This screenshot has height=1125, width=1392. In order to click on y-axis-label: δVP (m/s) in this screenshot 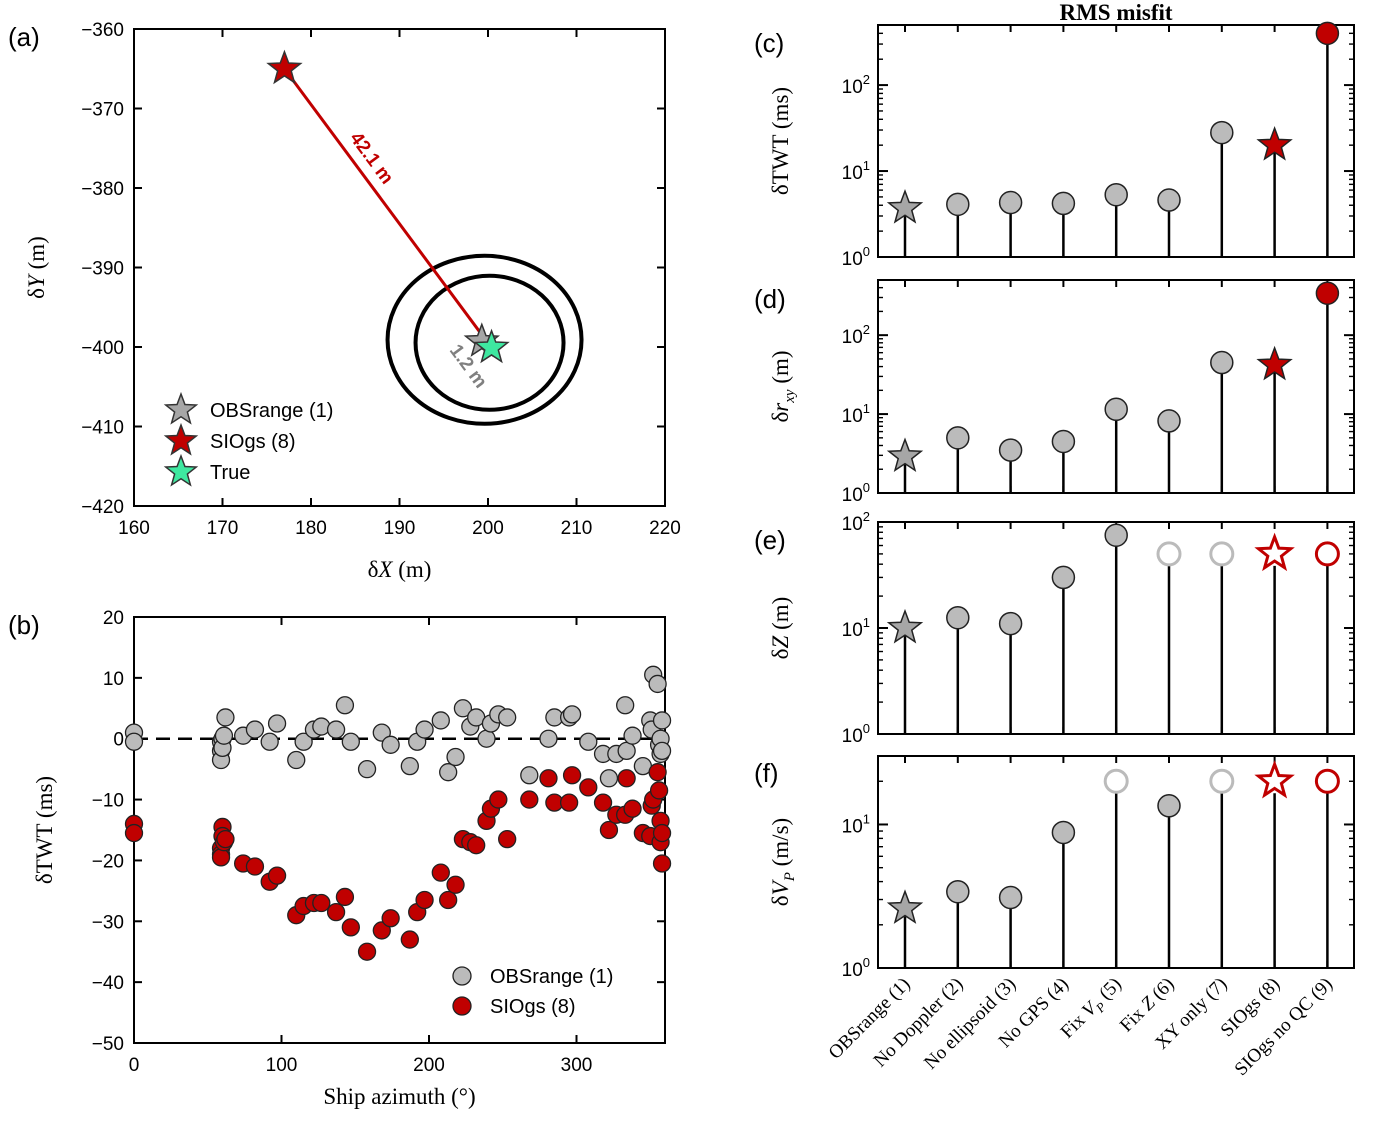, I will do `click(783, 862)`.